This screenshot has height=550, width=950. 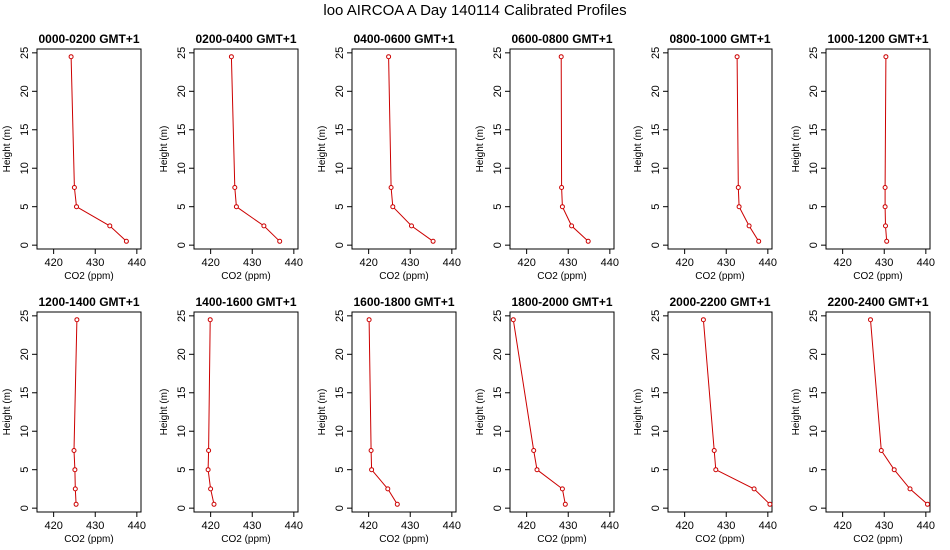 What do you see at coordinates (88, 39) in the screenshot?
I see `panel-title: 0000-0200 GMT+1` at bounding box center [88, 39].